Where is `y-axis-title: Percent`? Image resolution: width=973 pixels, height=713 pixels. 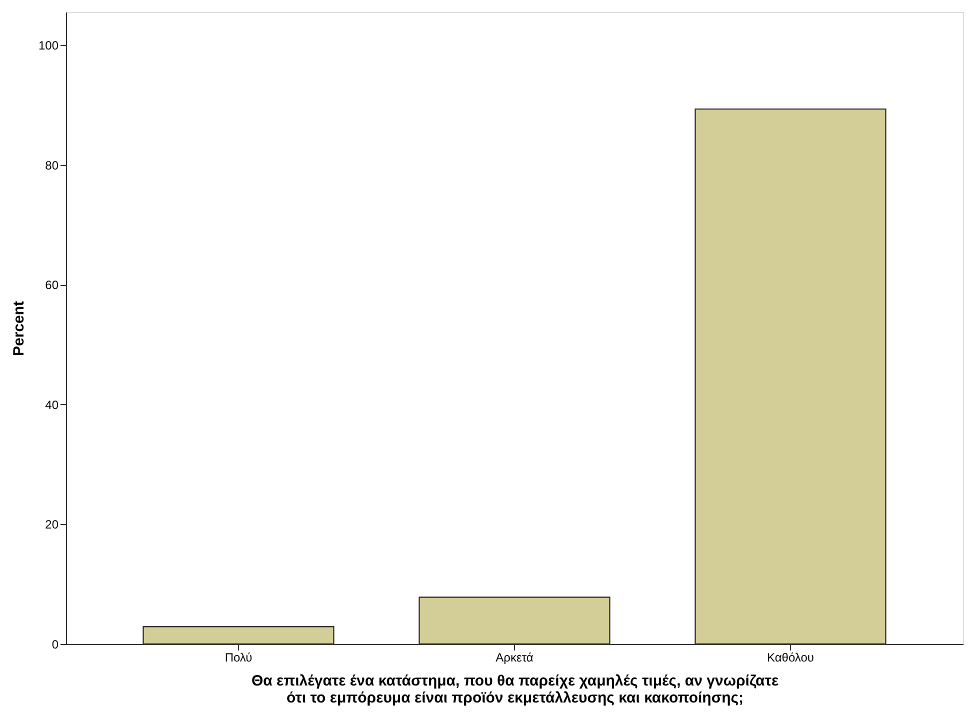 y-axis-title: Percent is located at coordinates (19, 328).